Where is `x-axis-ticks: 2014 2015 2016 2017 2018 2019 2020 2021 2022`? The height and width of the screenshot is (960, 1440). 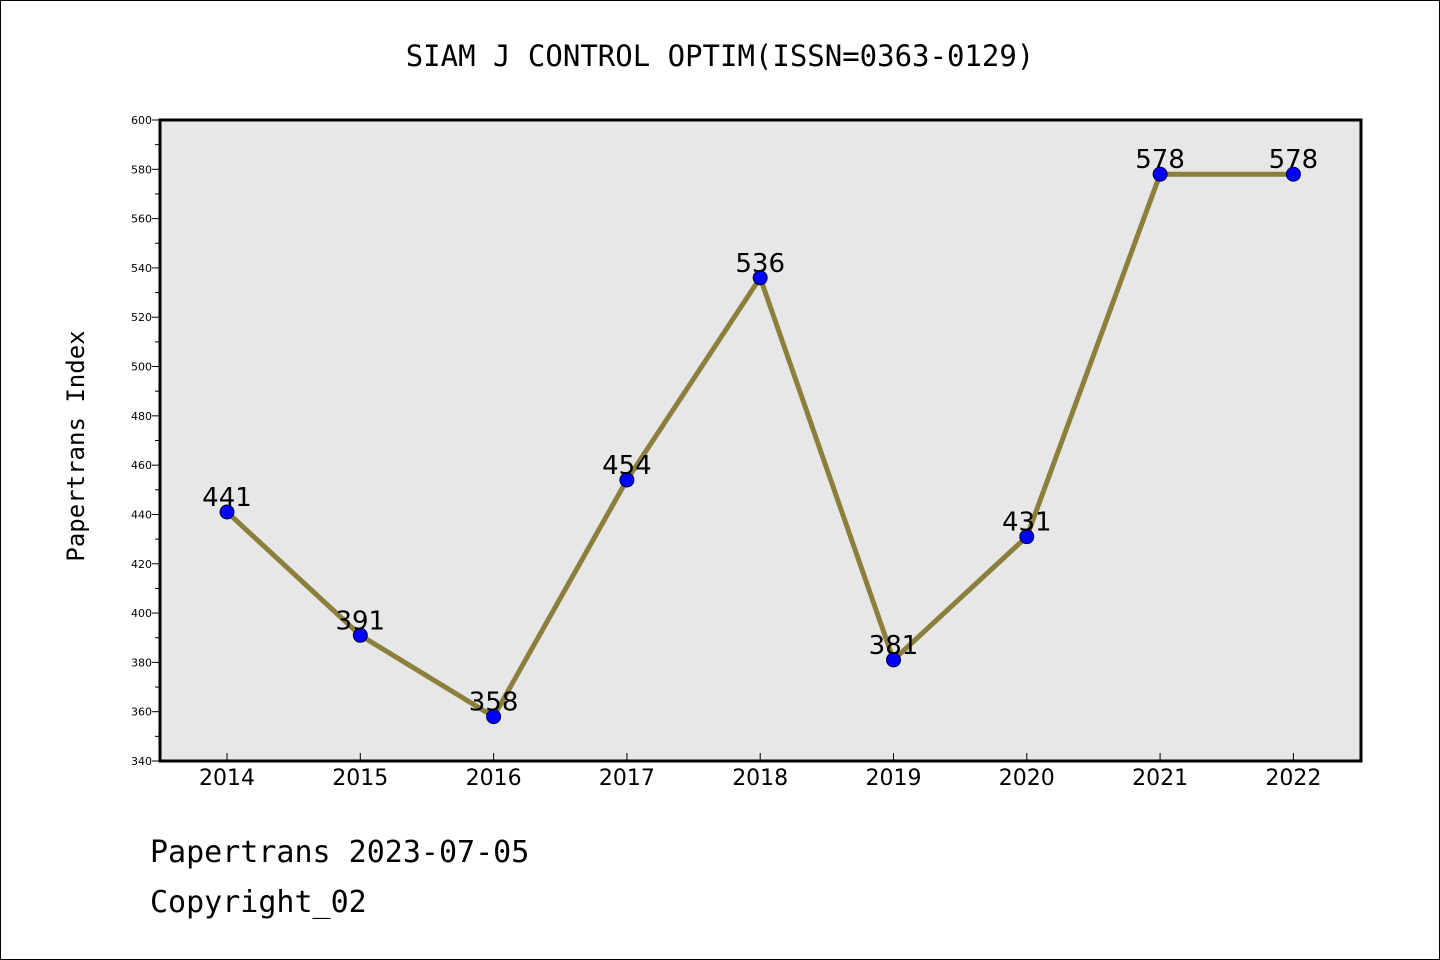 x-axis-ticks: 2014 2015 2016 2017 2018 2019 2020 2021 2022 is located at coordinates (760, 772).